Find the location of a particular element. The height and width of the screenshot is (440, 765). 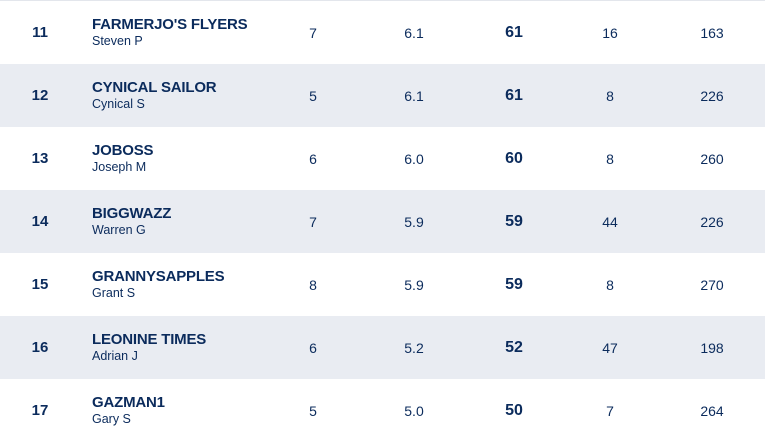

stat-a: 7 is located at coordinates (610, 410).